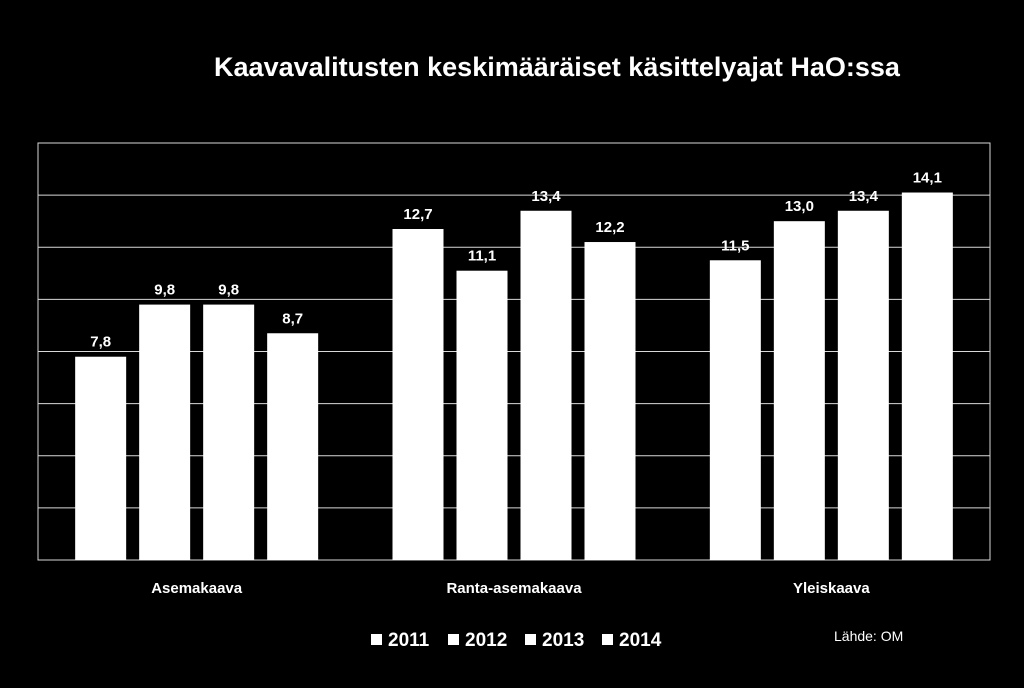  Describe the element at coordinates (927, 178) in the screenshot. I see `data-label: 14,1` at that location.